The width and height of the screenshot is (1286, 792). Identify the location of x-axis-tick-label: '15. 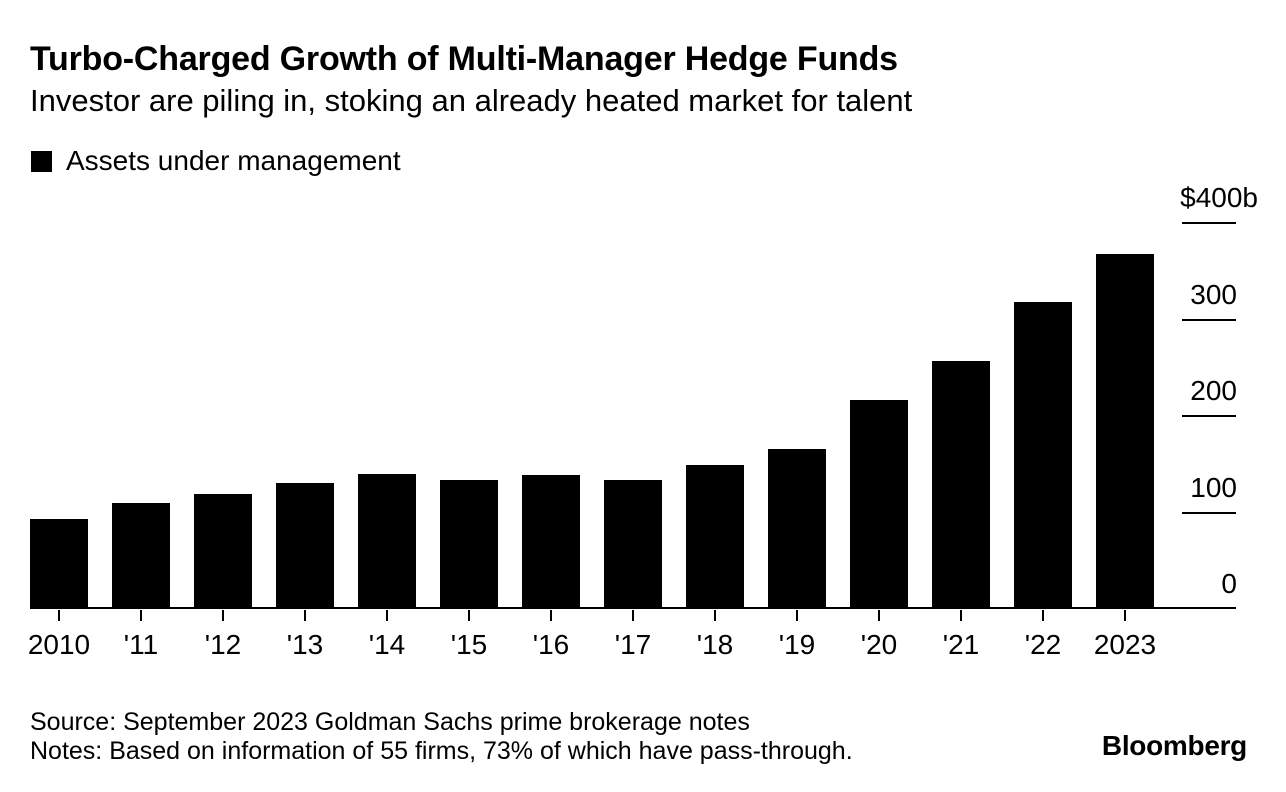
(469, 644).